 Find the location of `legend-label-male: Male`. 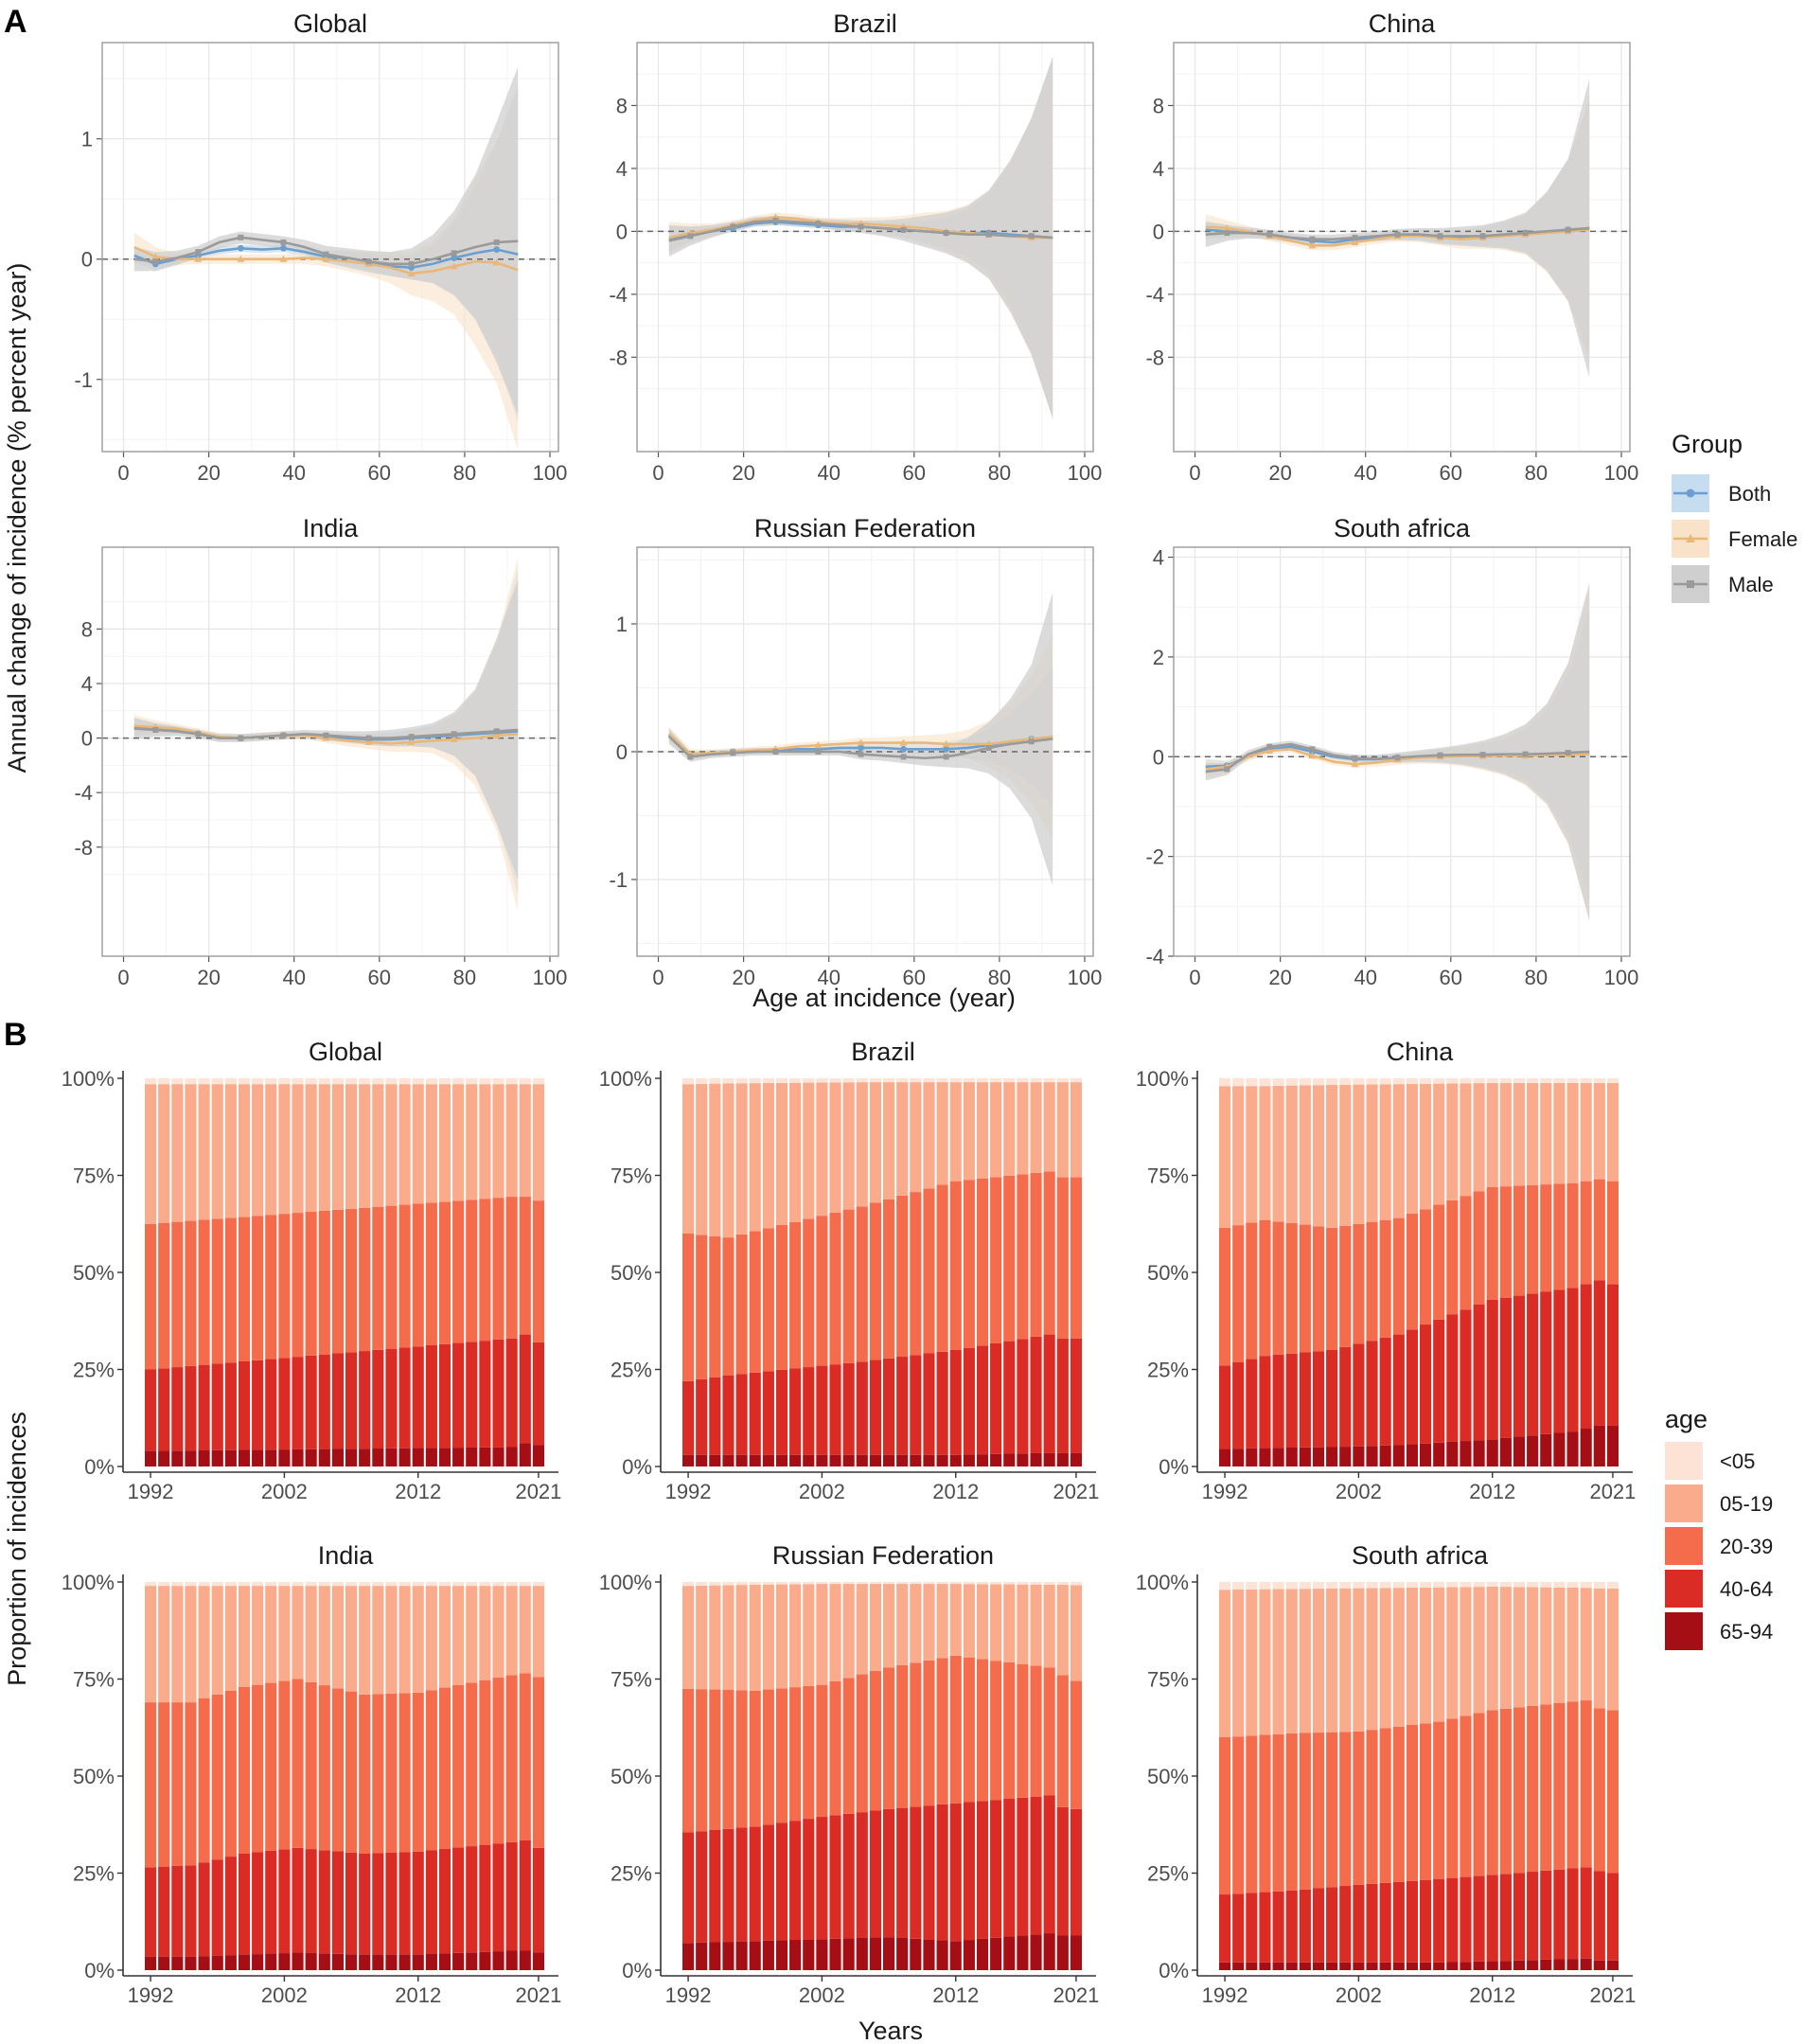

legend-label-male: Male is located at coordinates (1751, 584).